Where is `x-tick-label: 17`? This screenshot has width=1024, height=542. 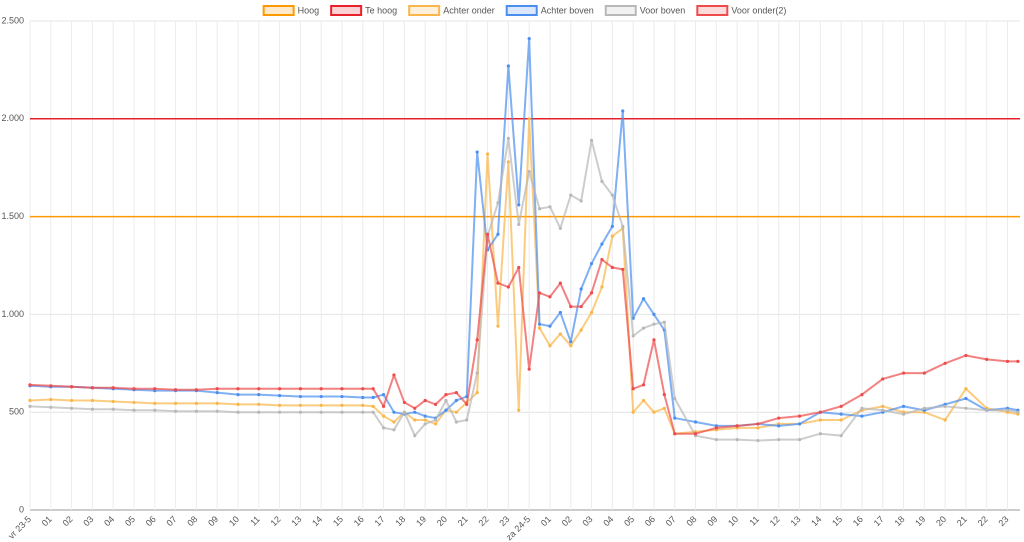
x-tick-label: 17 is located at coordinates (879, 521).